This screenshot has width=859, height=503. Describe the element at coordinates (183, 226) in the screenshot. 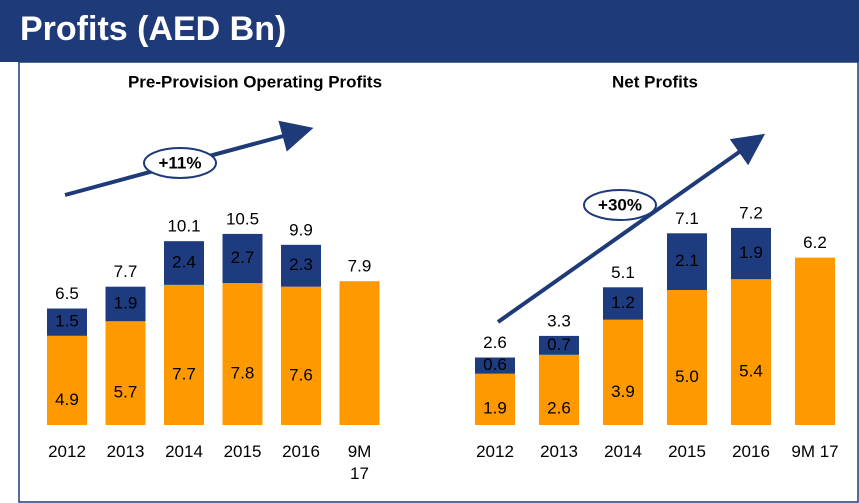

I see `total-label: 10.1` at that location.